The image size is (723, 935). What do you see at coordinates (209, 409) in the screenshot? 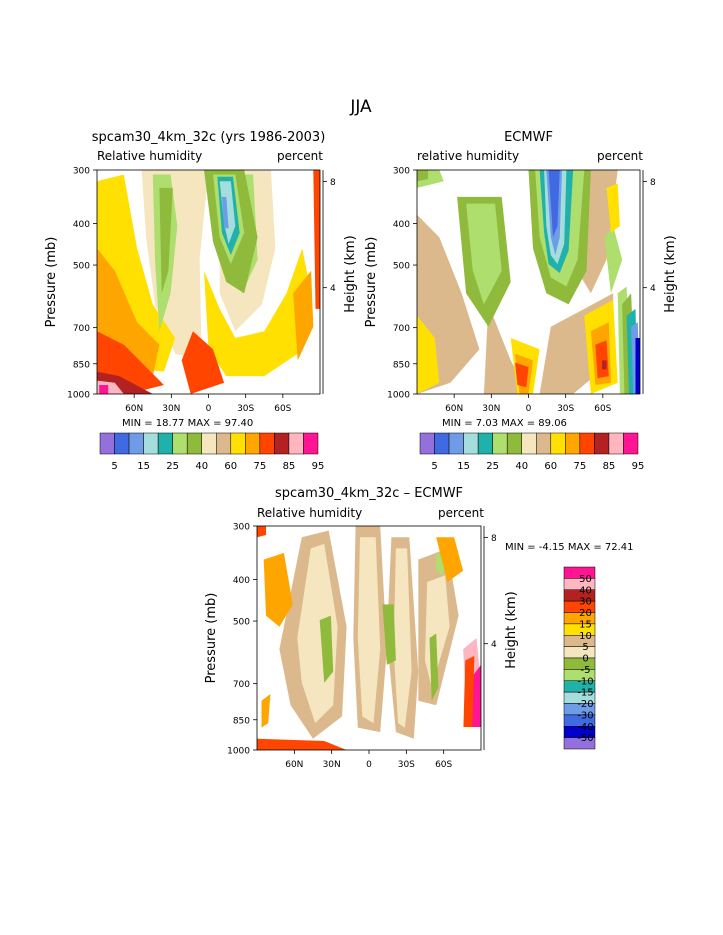
I see `x-tick-label: 0` at bounding box center [209, 409].